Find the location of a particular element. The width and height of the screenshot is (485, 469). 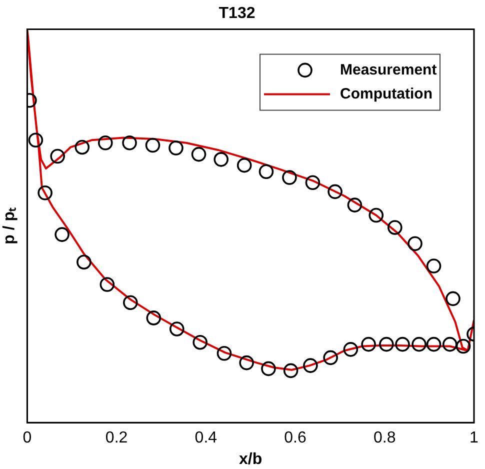

legend-label: Measurement is located at coordinates (388, 69).